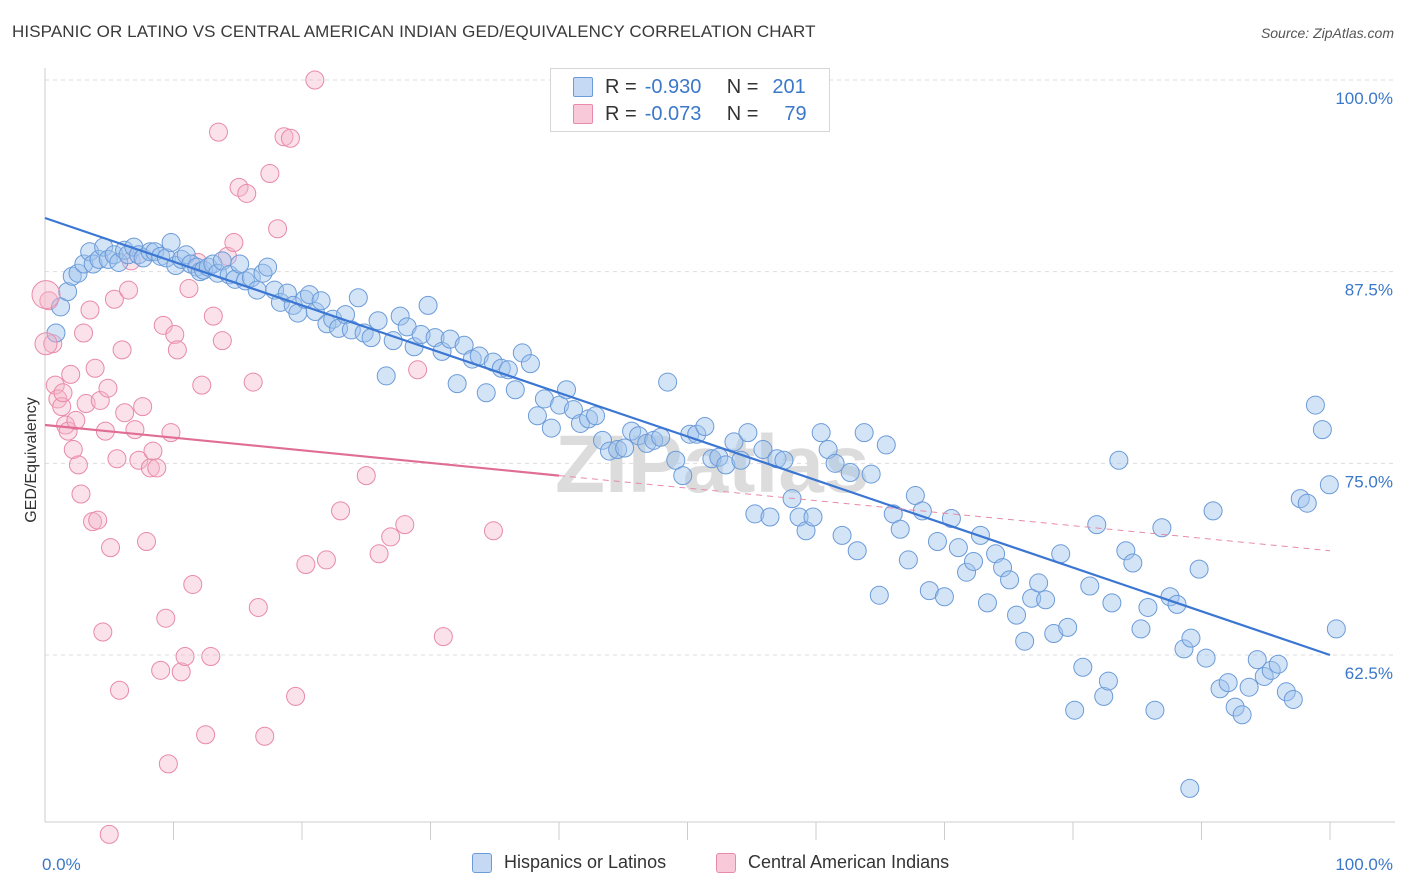 This screenshot has width=1406, height=892. What do you see at coordinates (1327, 33) in the screenshot?
I see `source-label: Source: ZipAtlas.com` at bounding box center [1327, 33].